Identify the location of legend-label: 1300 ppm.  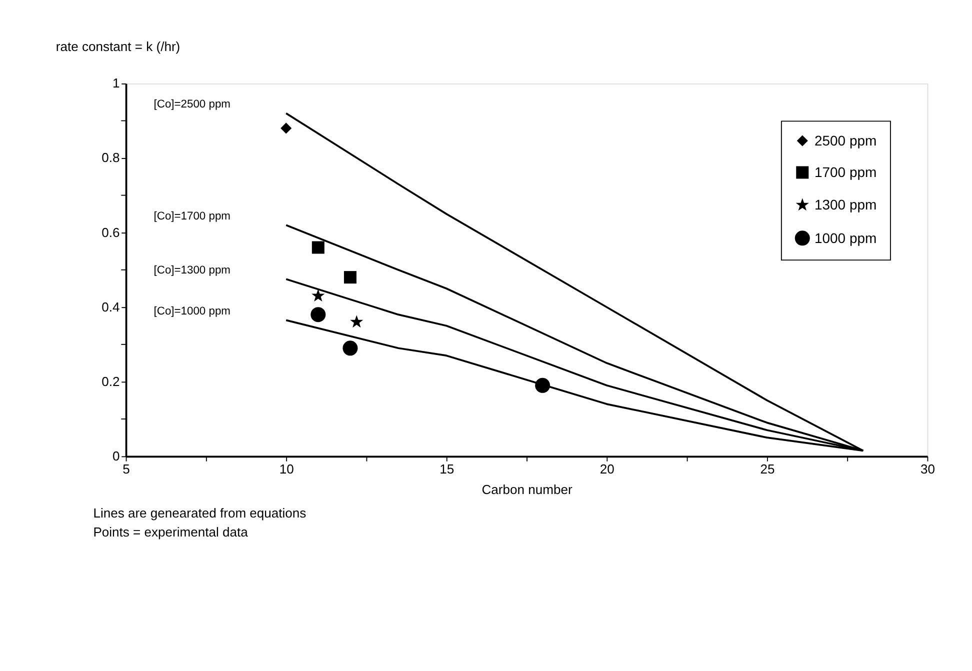
(845, 204).